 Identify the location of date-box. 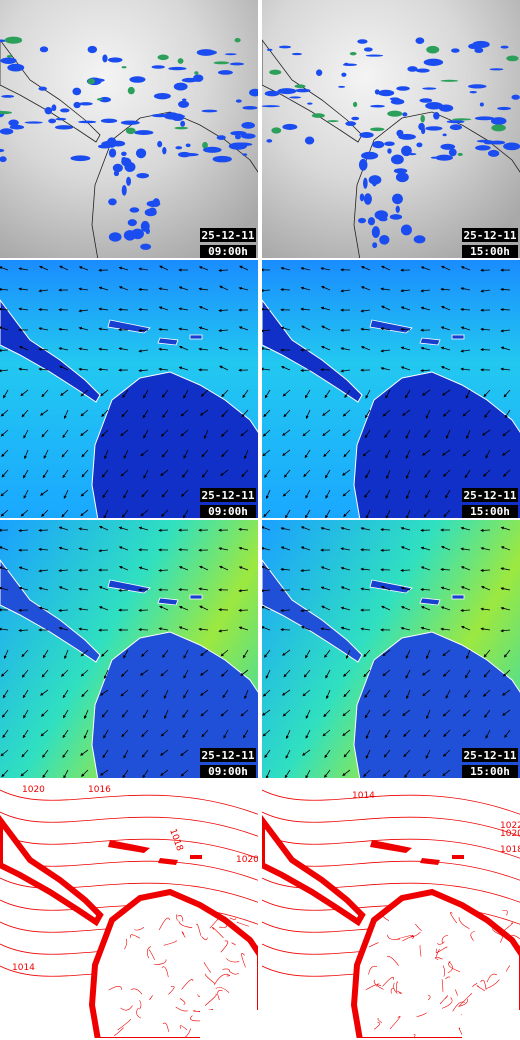
(228, 755).